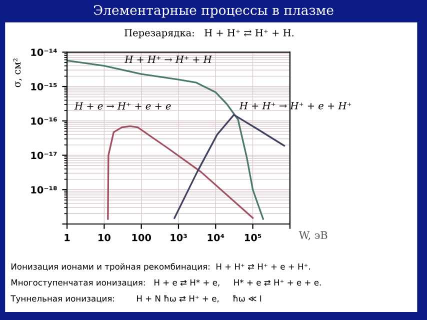  What do you see at coordinates (104, 238) in the screenshot?
I see `x-tick-label: 10` at bounding box center [104, 238].